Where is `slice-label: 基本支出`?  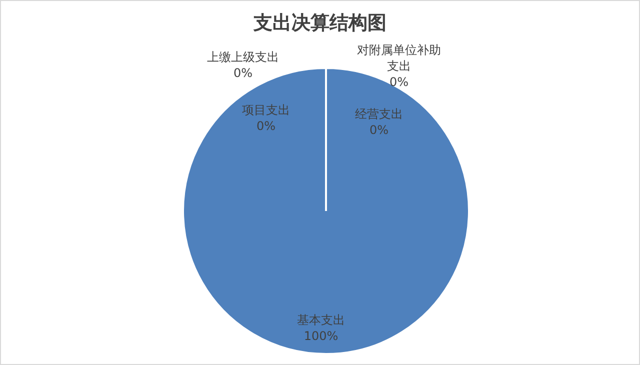
slice-label: 基本支出 is located at coordinates (321, 320).